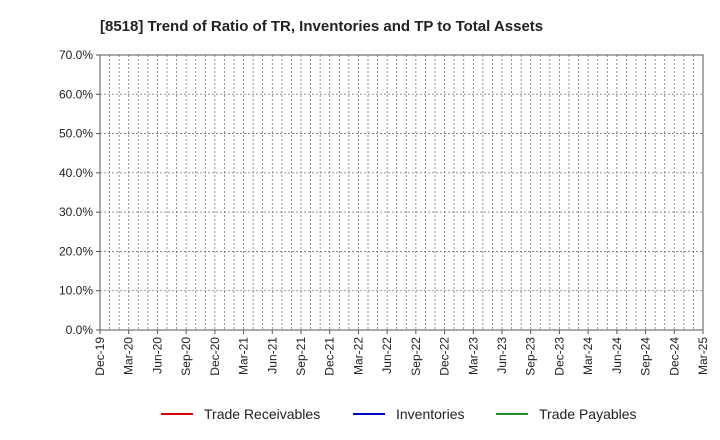 Image resolution: width=720 pixels, height=440 pixels. What do you see at coordinates (588, 356) in the screenshot?
I see `x-tick-label: Mar-24` at bounding box center [588, 356].